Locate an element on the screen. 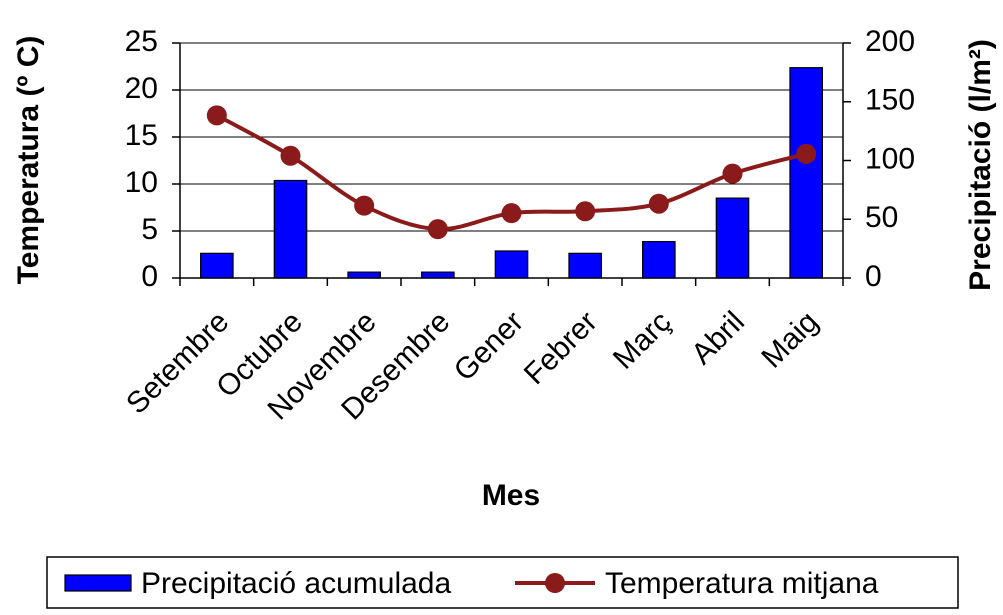  legend-marker is located at coordinates (555, 583).